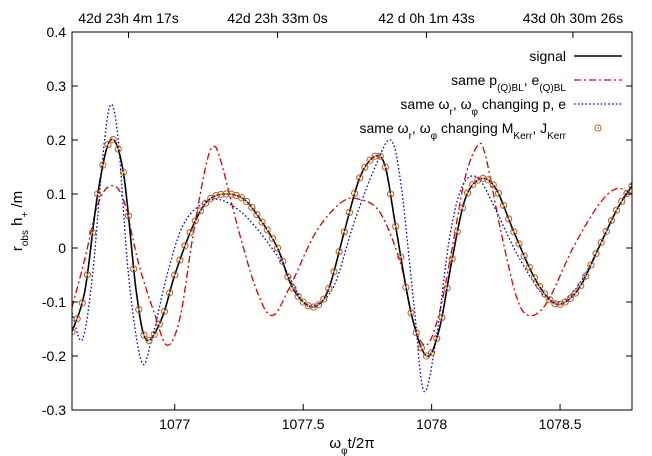  What do you see at coordinates (426, 18) in the screenshot?
I see `top-tick-label: 42 d 0h 1m 43s` at bounding box center [426, 18].